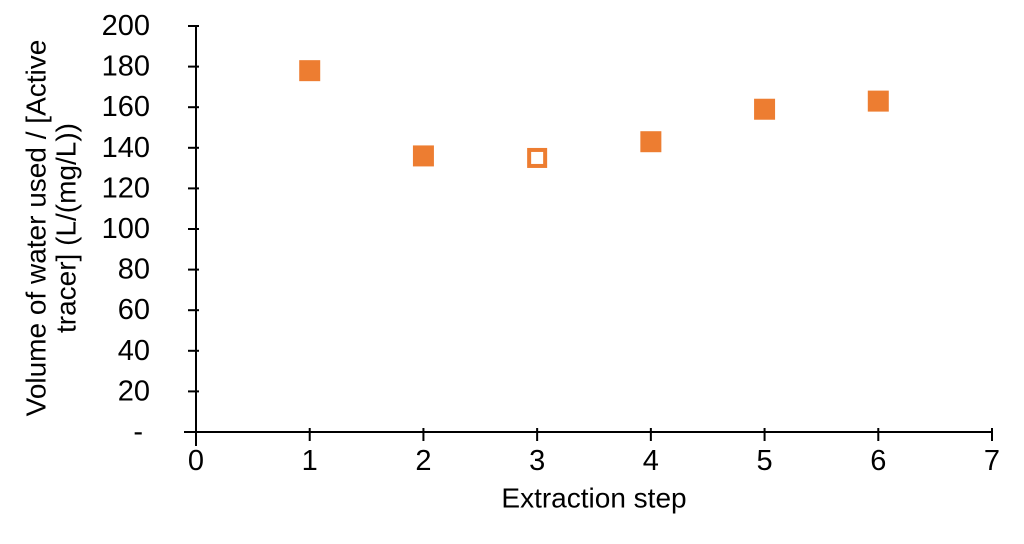  Describe the element at coordinates (36, 228) in the screenshot. I see `y-axis-title-line-1: Volume of water used / [Active` at that location.